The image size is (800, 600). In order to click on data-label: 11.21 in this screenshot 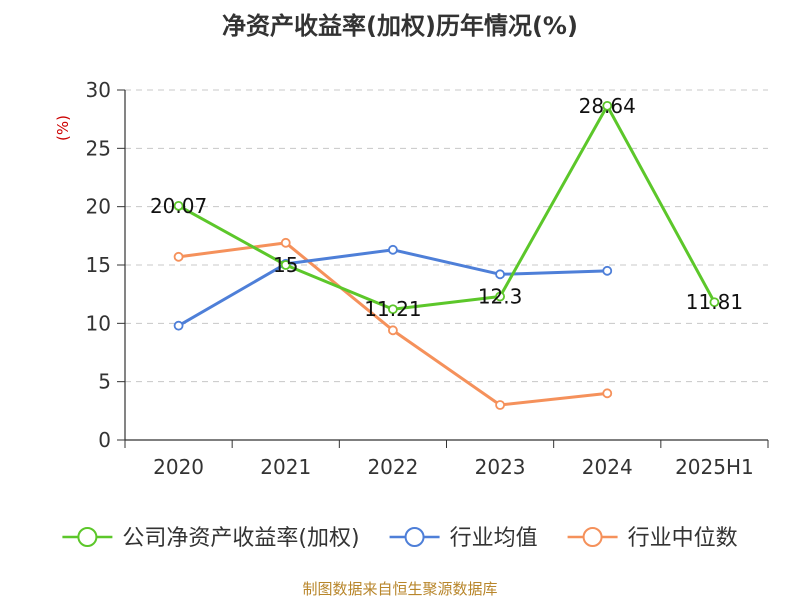, I will do `click(392, 309)`.